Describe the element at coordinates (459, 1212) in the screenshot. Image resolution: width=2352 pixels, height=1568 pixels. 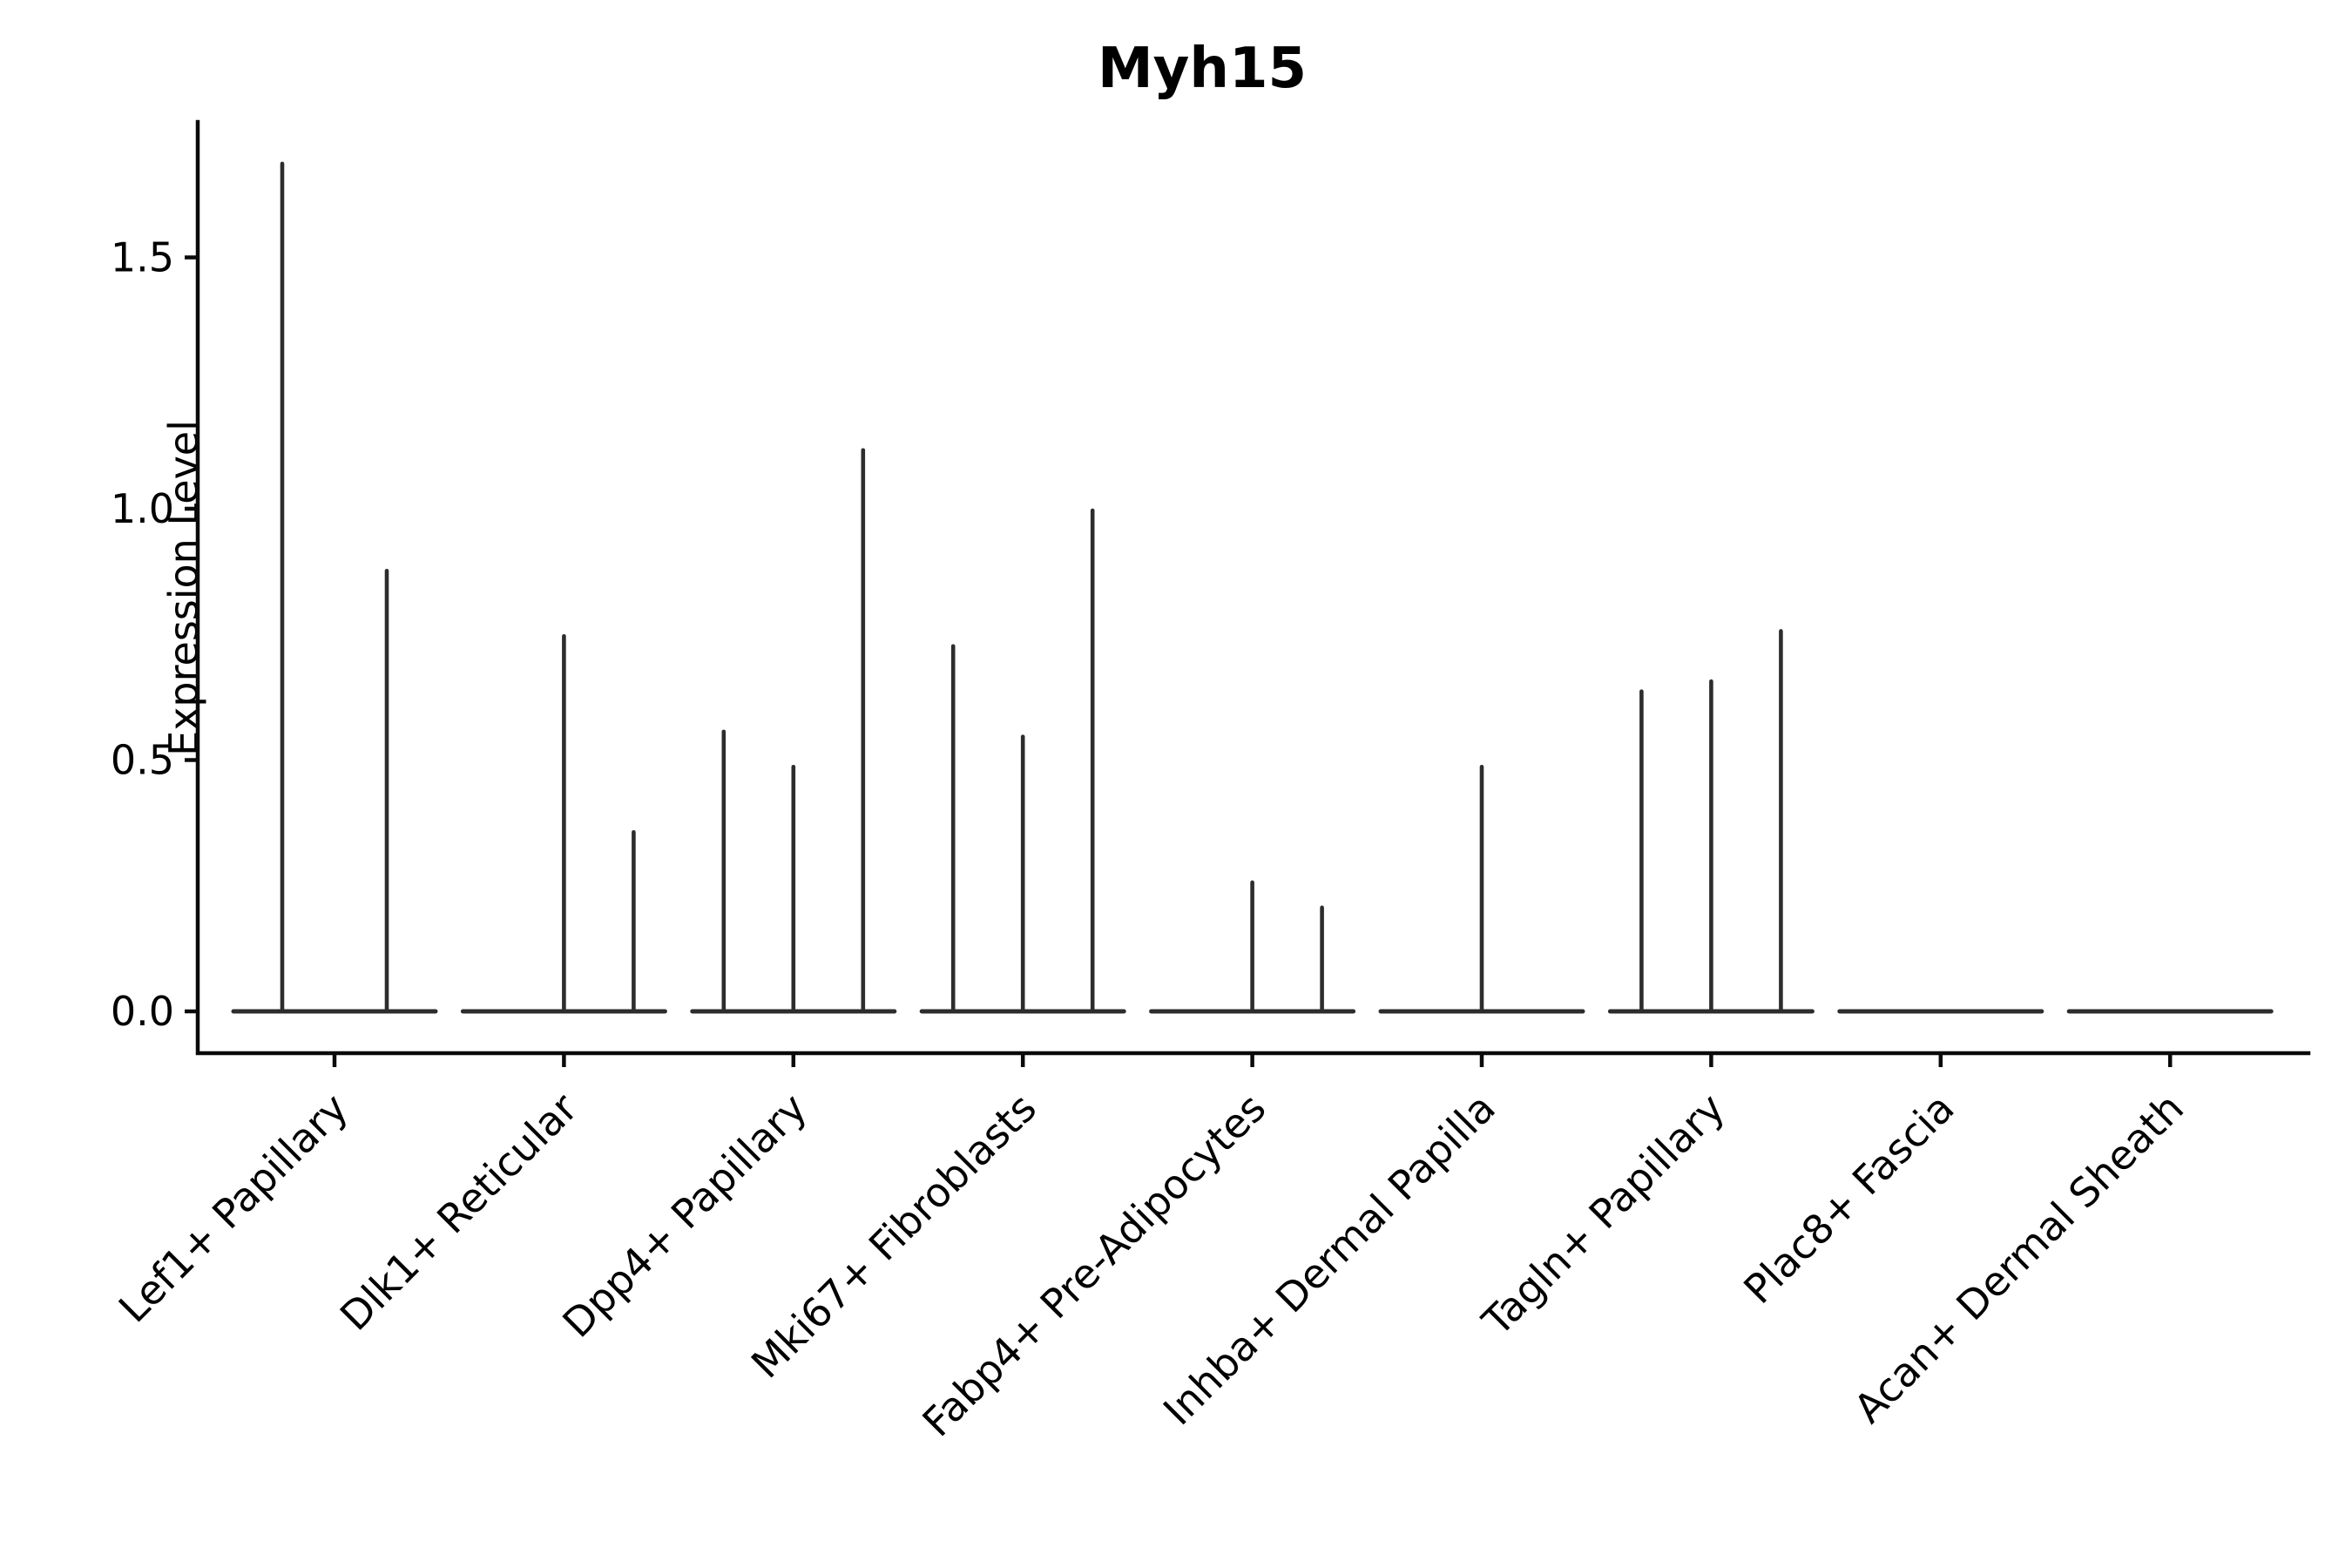
I see `x-tick-label: Dlk1+ Reticular` at that location.